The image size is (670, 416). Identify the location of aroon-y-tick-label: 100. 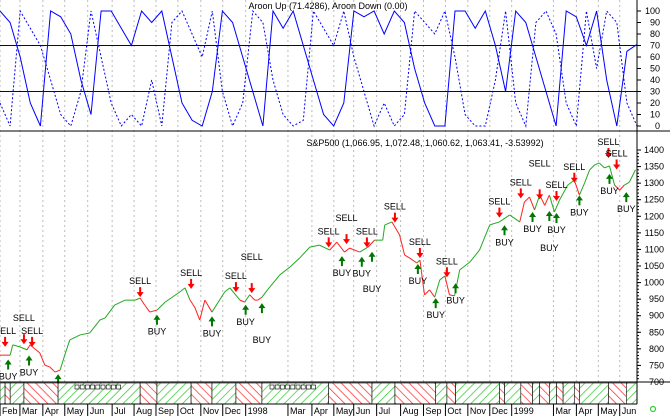
(652, 11).